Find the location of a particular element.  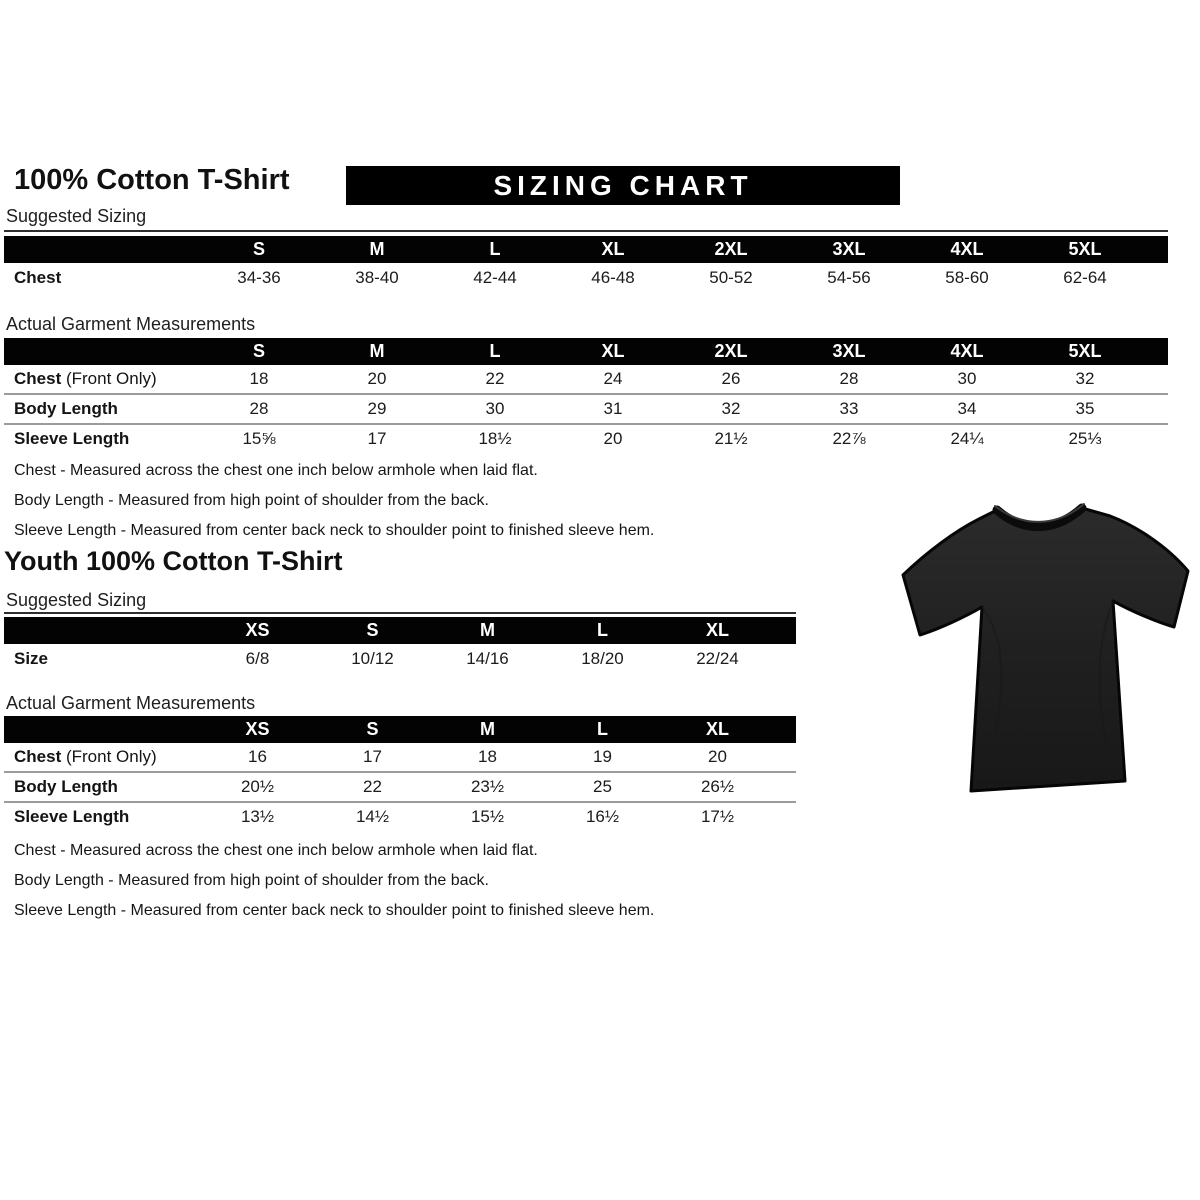

adult-section-title: 100% Cotton T-Shirt is located at coordinates (152, 180).